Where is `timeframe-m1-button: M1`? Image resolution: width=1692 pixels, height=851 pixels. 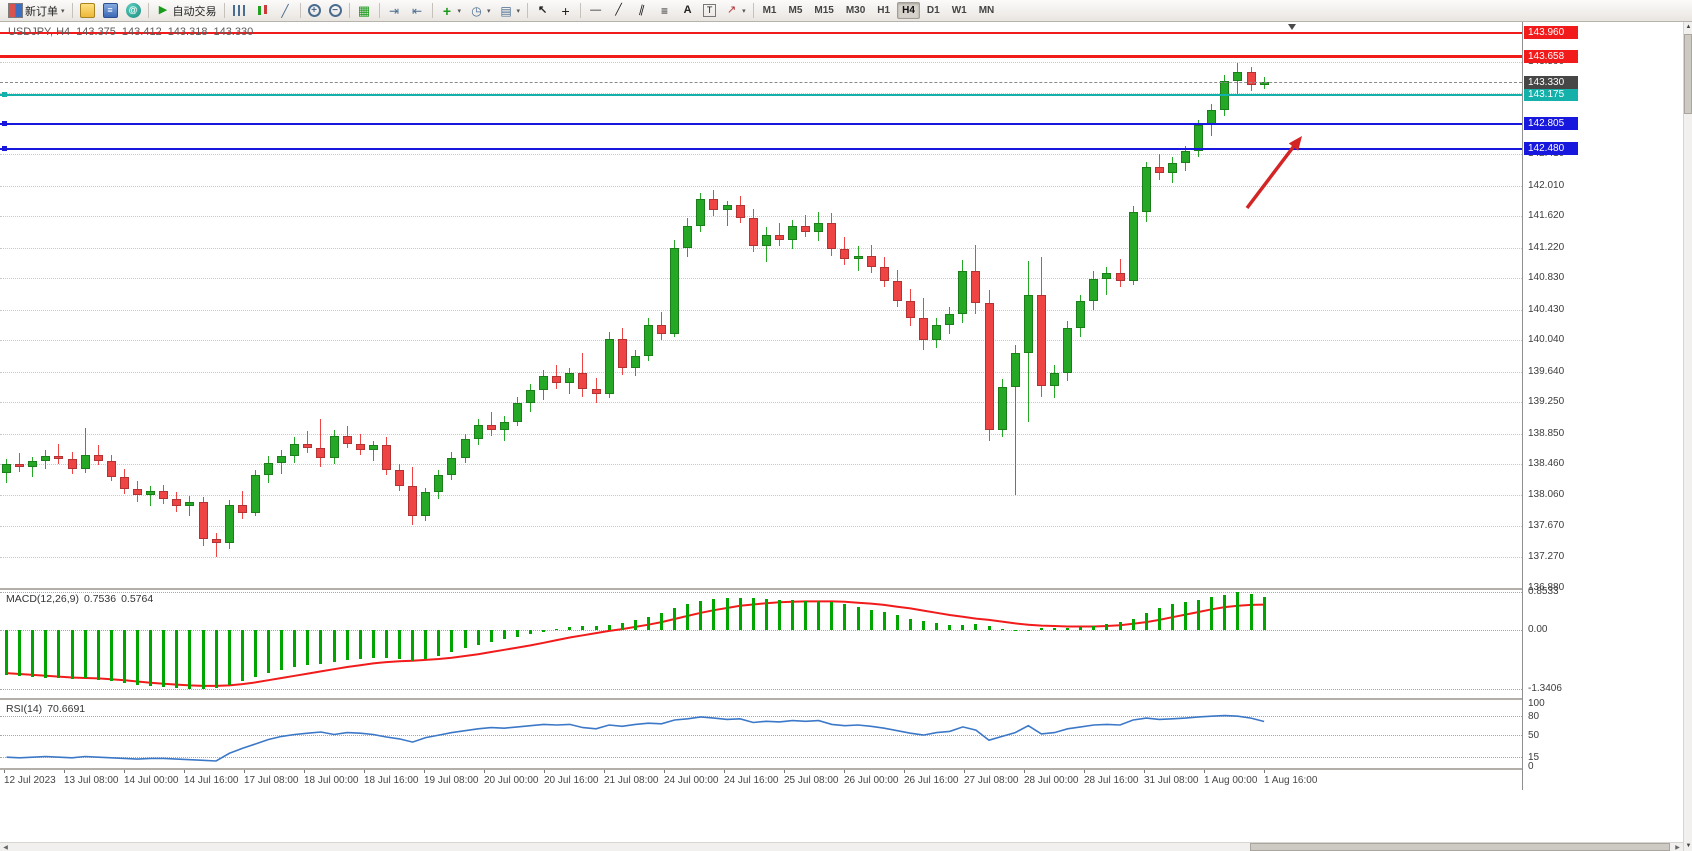
timeframe-m1-button: M1 is located at coordinates (769, 10).